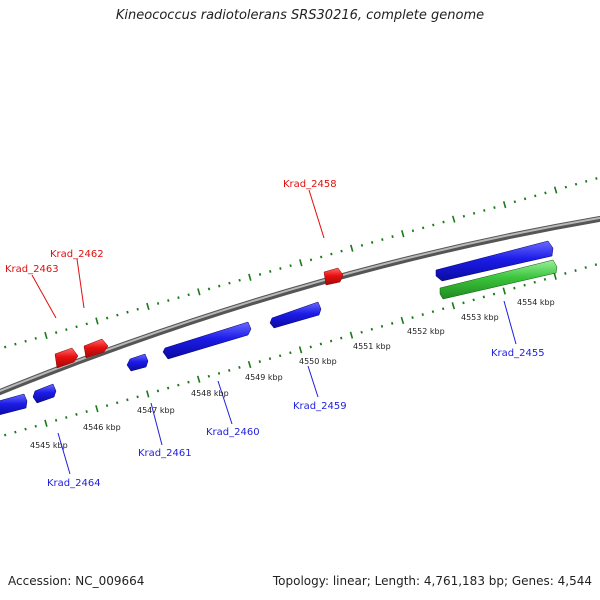 The image size is (600, 600). I want to click on scale-label-4552: 4552 kbp, so click(426, 331).